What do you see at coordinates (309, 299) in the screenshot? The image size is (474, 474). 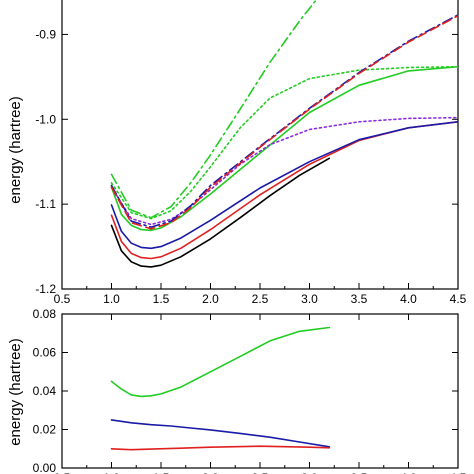 I see `top-x-tick-label: 3.0` at bounding box center [309, 299].